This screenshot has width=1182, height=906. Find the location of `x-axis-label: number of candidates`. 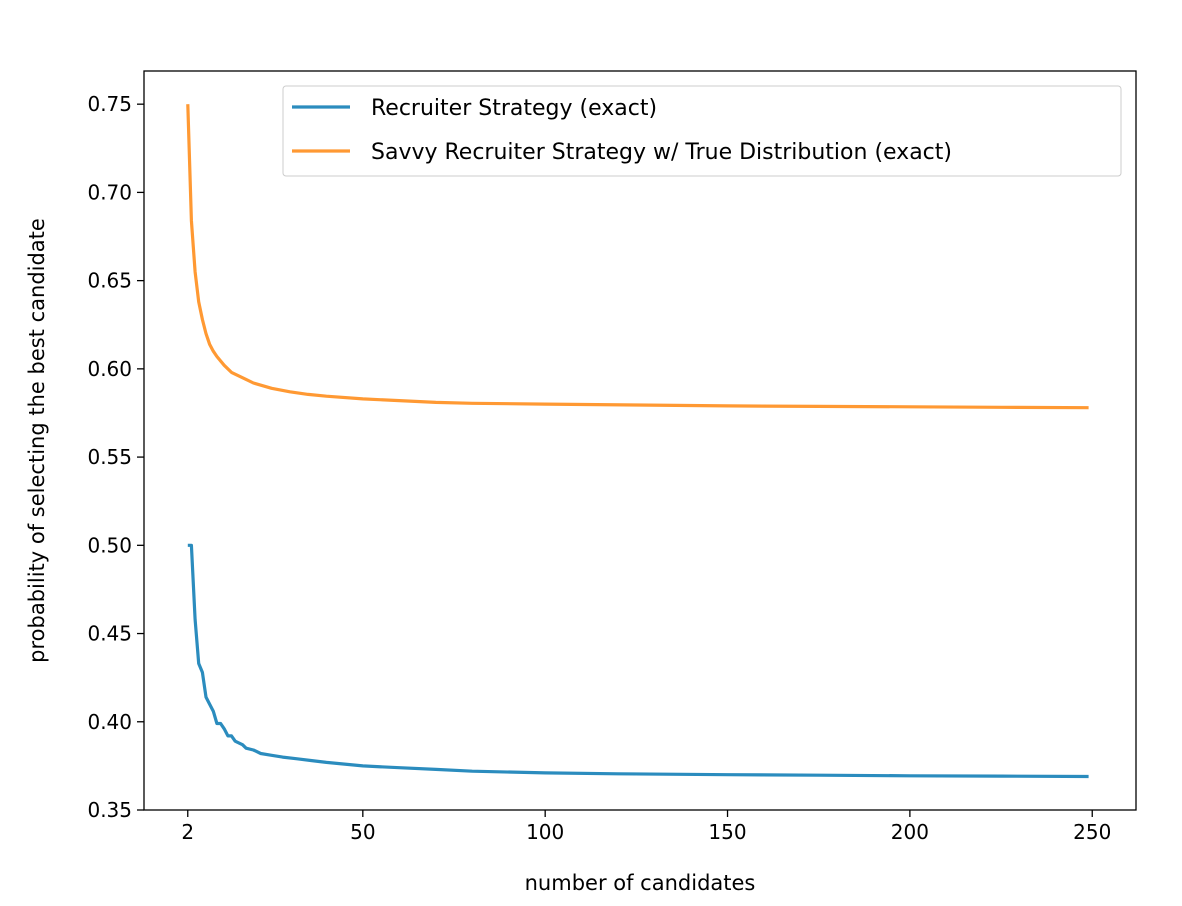

x-axis-label: number of candidates is located at coordinates (640, 883).